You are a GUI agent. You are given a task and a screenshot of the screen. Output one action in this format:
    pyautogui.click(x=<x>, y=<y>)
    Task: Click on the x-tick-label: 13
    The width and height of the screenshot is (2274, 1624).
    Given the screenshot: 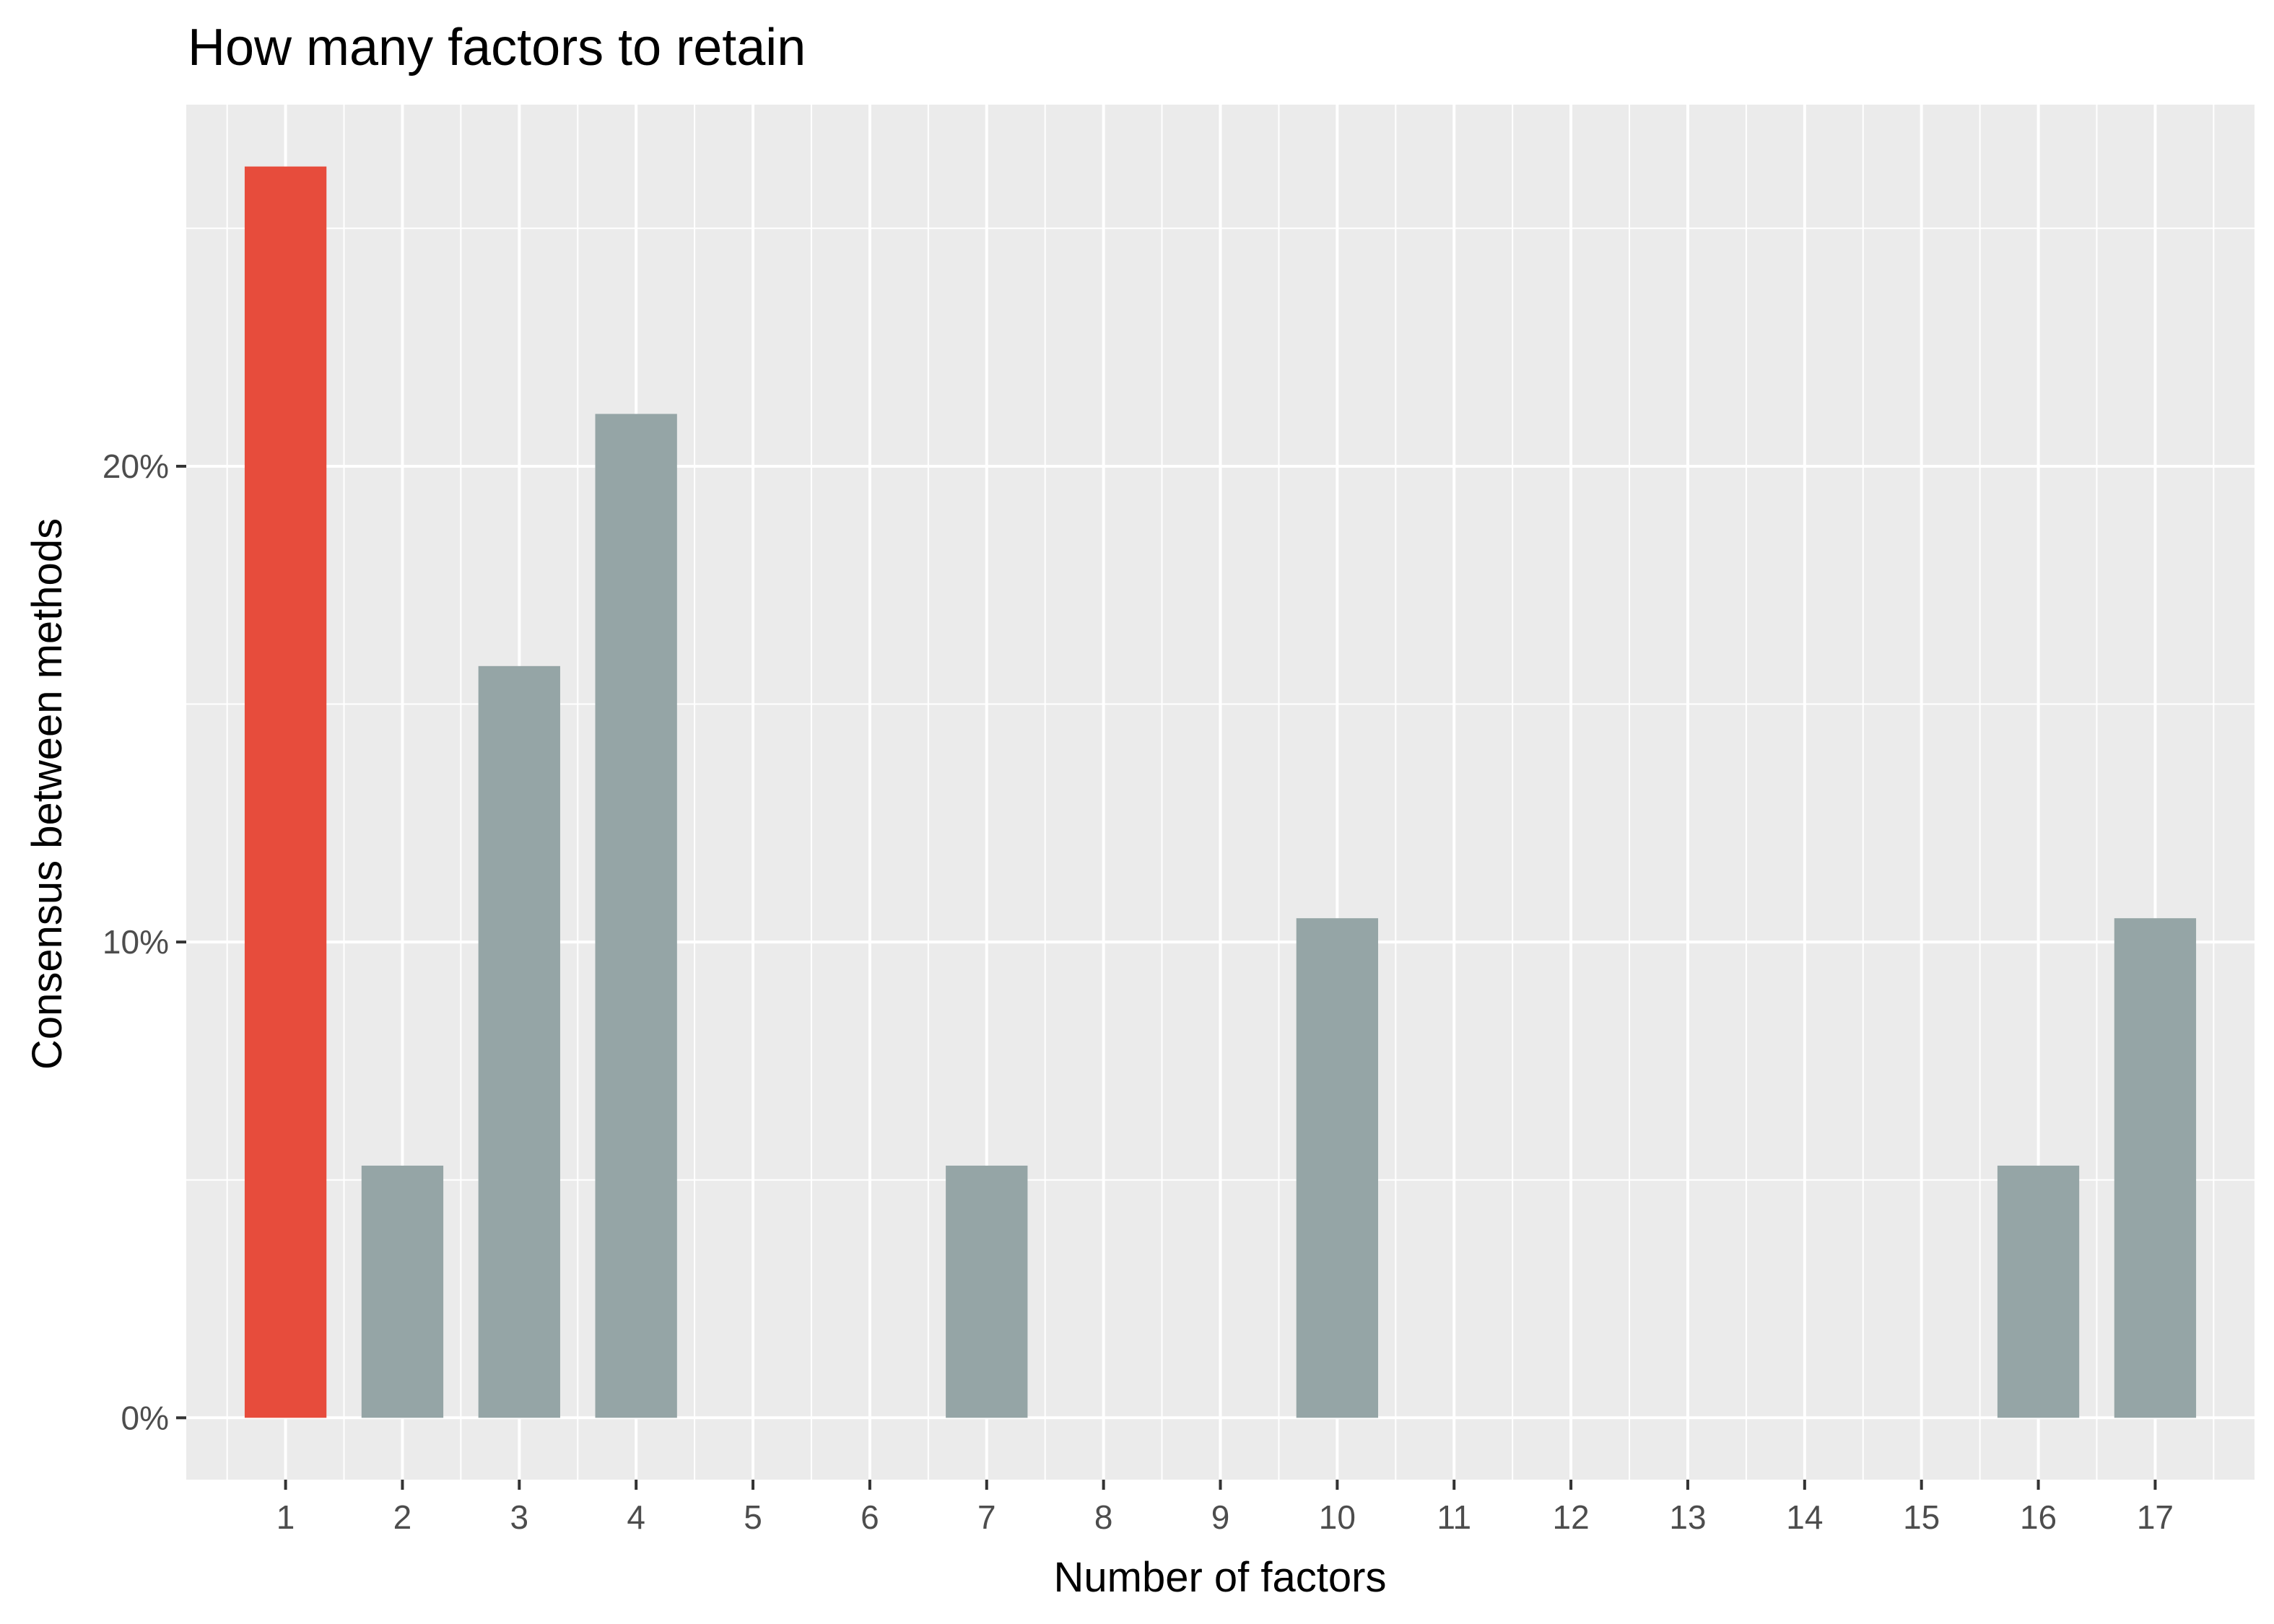 What is the action you would take?
    pyautogui.click(x=1687, y=1517)
    